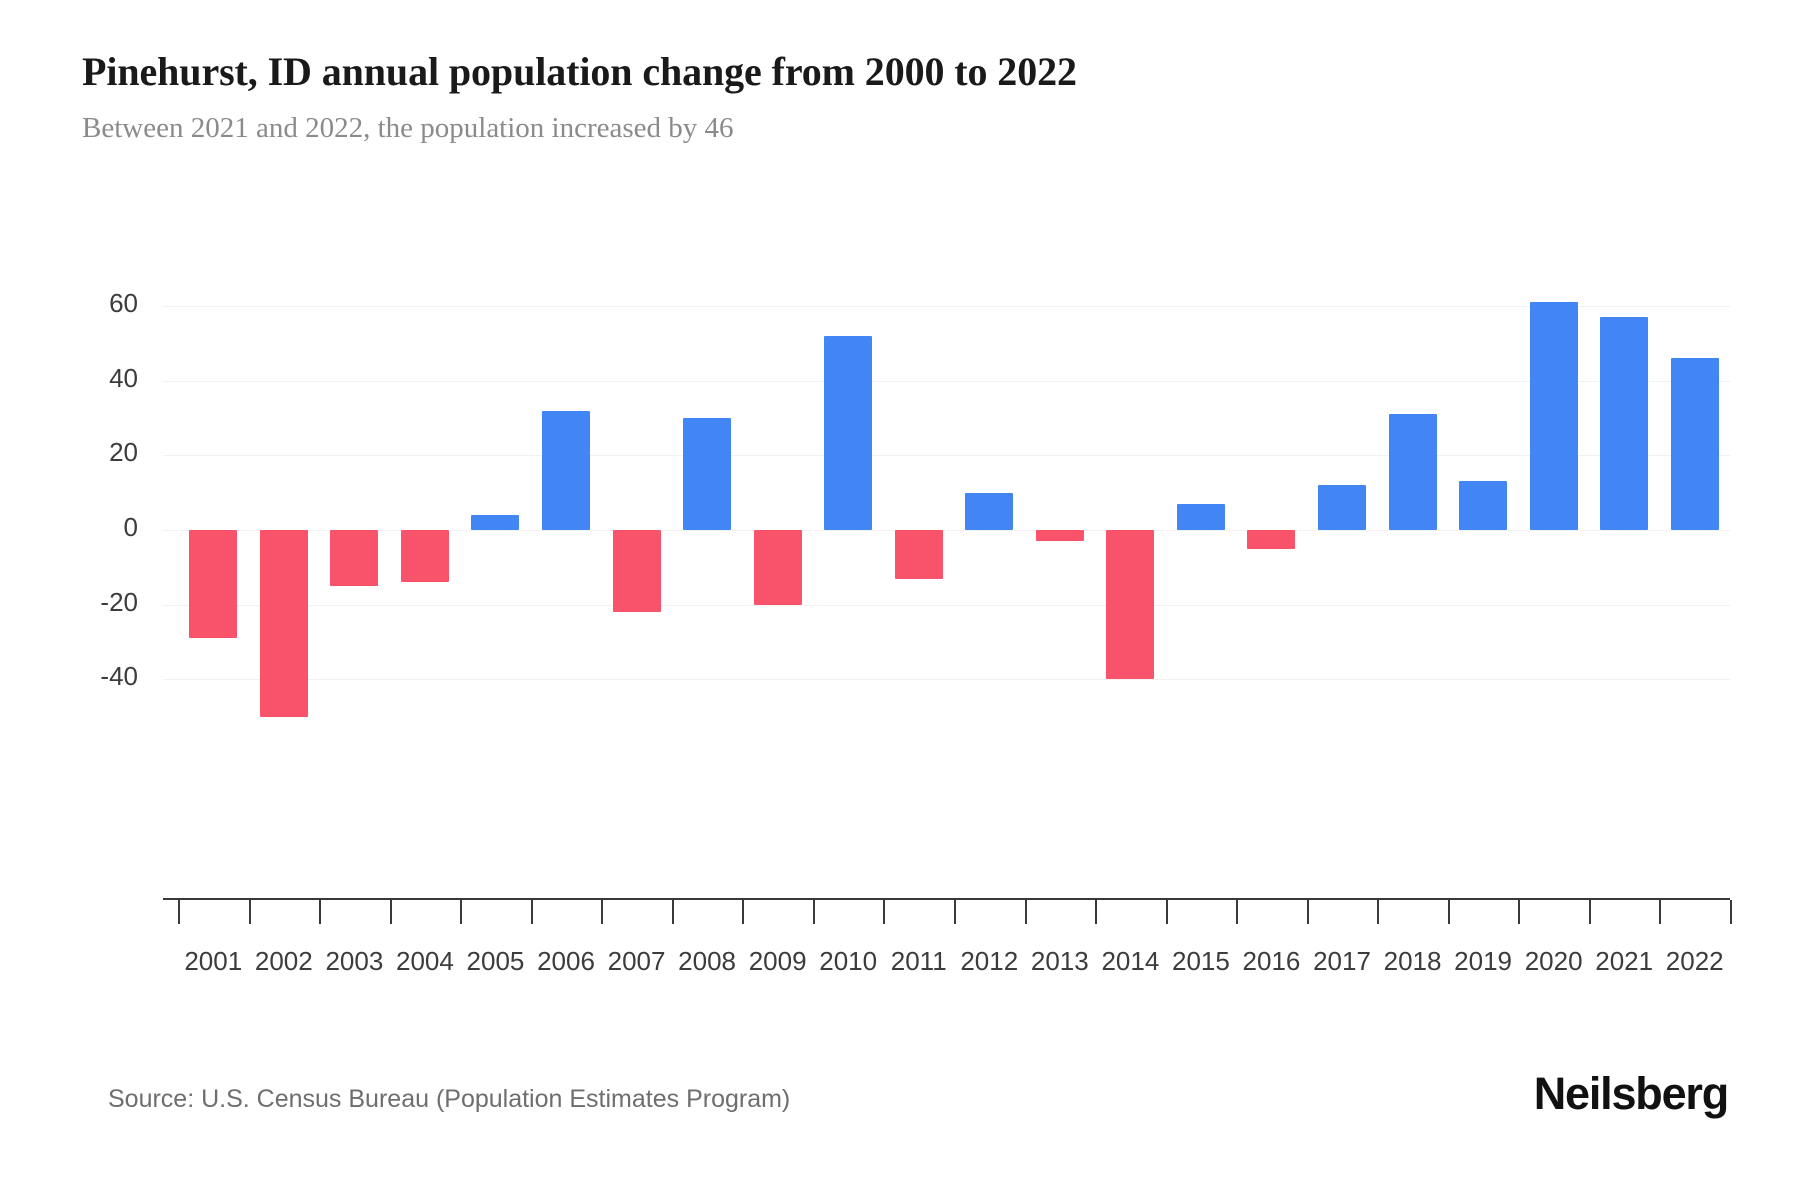  I want to click on y-axis-tick-label: -40, so click(119, 676).